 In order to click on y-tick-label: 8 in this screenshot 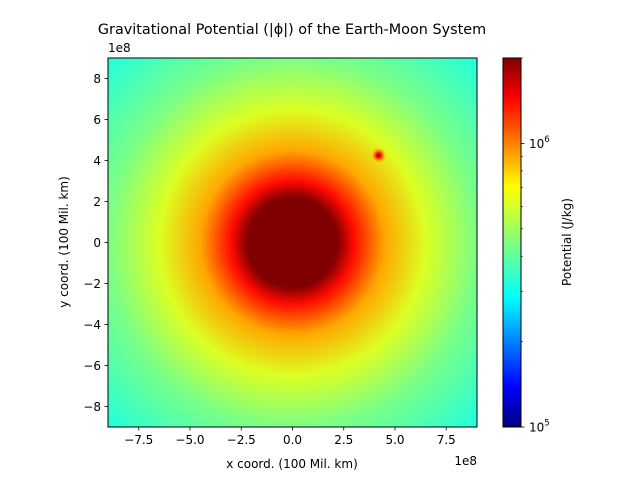, I will do `click(97, 79)`.